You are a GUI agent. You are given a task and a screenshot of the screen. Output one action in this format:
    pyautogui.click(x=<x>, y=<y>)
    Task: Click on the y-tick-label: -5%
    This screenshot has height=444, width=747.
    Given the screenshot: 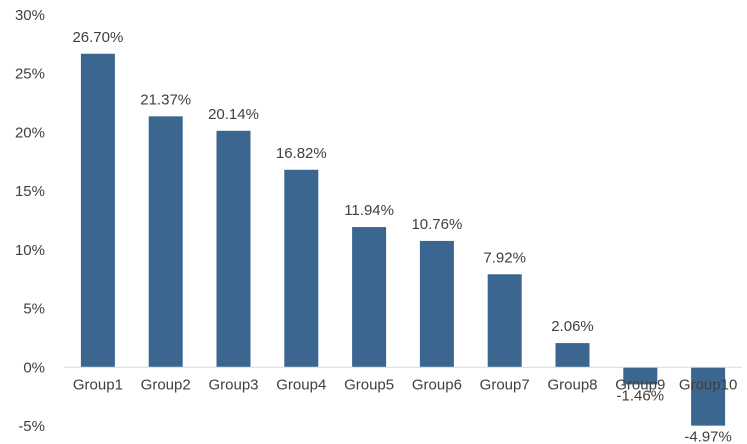 What is the action you would take?
    pyautogui.click(x=31, y=426)
    